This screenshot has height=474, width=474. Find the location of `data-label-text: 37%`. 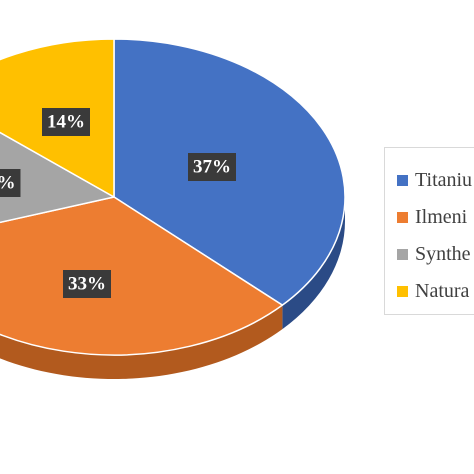

data-label-text: 37% is located at coordinates (212, 167).